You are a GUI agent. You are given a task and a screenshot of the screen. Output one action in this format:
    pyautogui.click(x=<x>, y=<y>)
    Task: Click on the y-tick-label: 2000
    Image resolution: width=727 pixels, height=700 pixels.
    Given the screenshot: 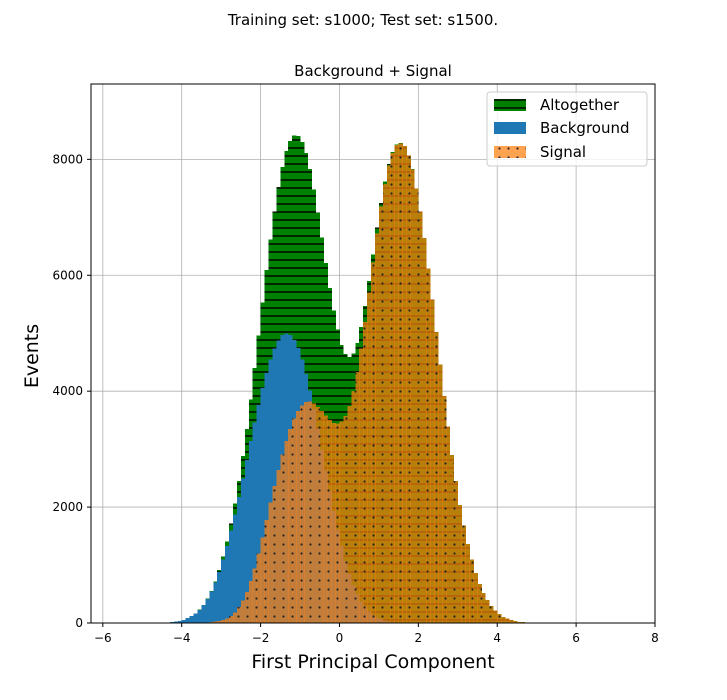 What is the action you would take?
    pyautogui.click(x=67, y=507)
    